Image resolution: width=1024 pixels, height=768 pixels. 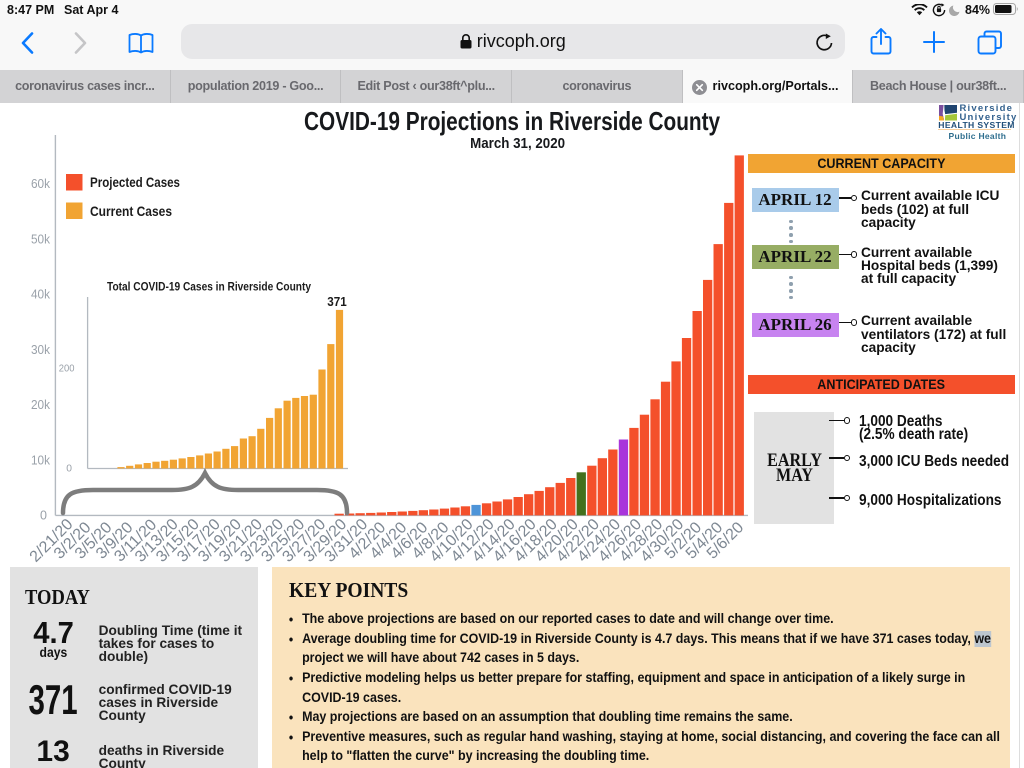 What do you see at coordinates (41, 350) in the screenshot?
I see `svg-text: 30k` at bounding box center [41, 350].